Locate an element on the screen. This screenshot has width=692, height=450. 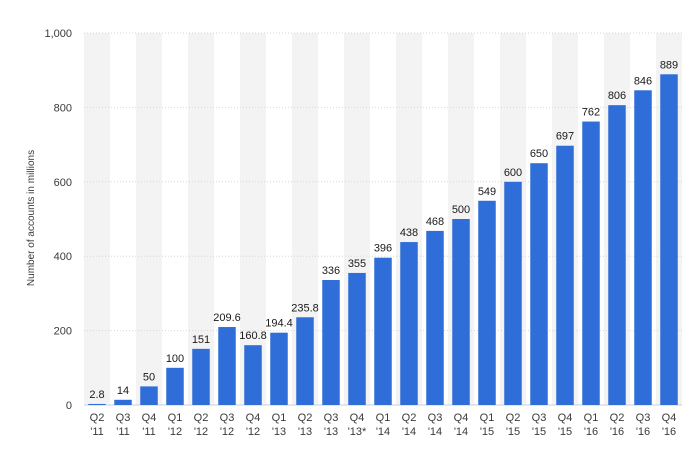
y-tick-label: 200 is located at coordinates (63, 332).